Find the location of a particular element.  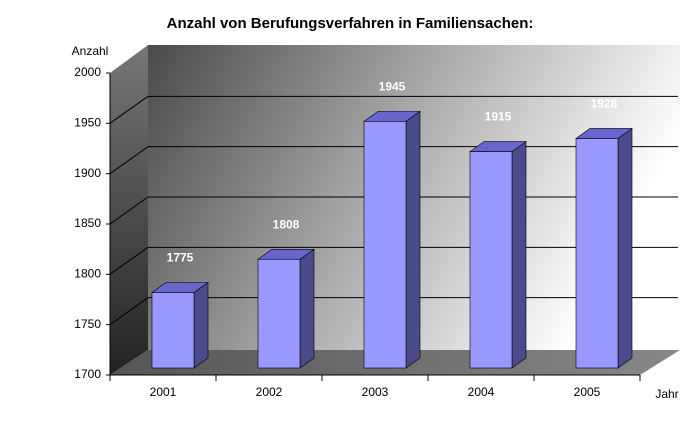

x-tick-label: 2001 is located at coordinates (163, 392).